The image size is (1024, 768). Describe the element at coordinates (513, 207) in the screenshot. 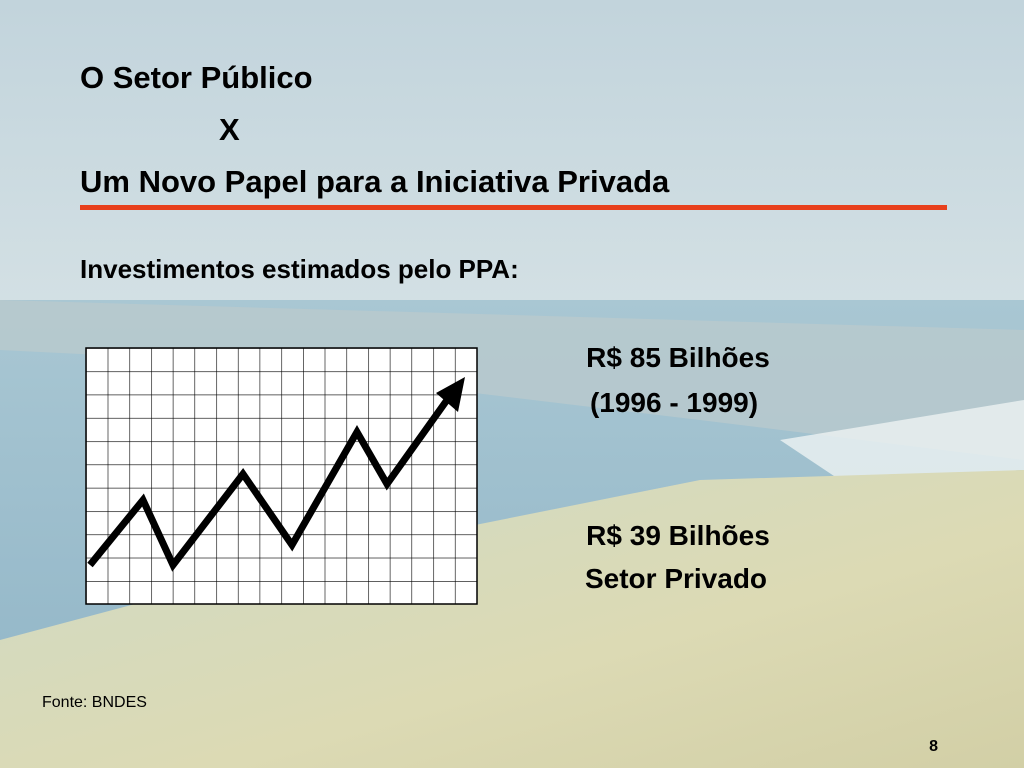

I see `title-underline` at that location.